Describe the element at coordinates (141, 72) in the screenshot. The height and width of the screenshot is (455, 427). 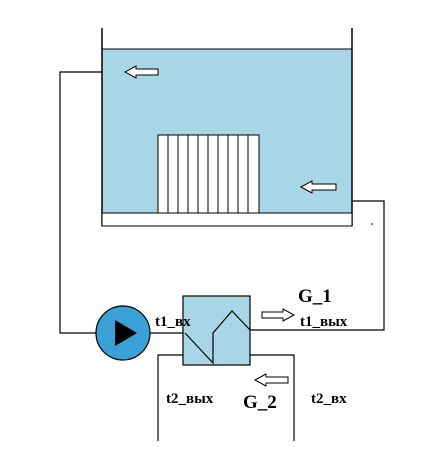
I see `flow-arrow-left-upper-icon` at that location.